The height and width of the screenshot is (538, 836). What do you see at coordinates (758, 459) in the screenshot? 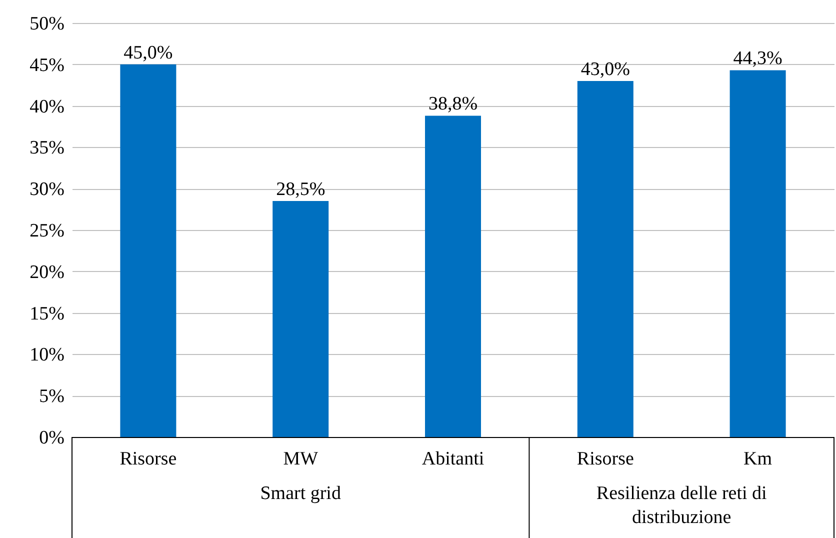
I see `x-tick-label: Km` at bounding box center [758, 459].